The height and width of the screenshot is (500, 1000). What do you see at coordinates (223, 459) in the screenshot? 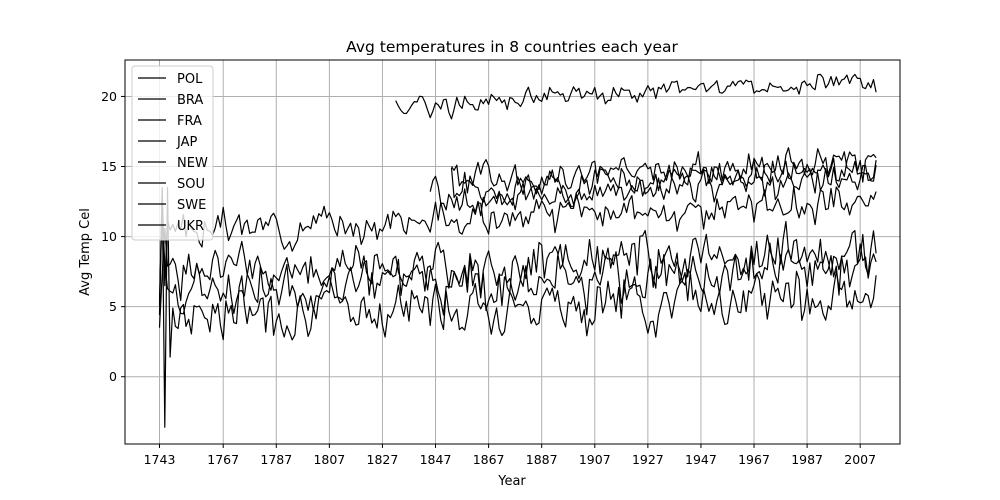
I see `x-tick-label: 1767` at bounding box center [223, 459].